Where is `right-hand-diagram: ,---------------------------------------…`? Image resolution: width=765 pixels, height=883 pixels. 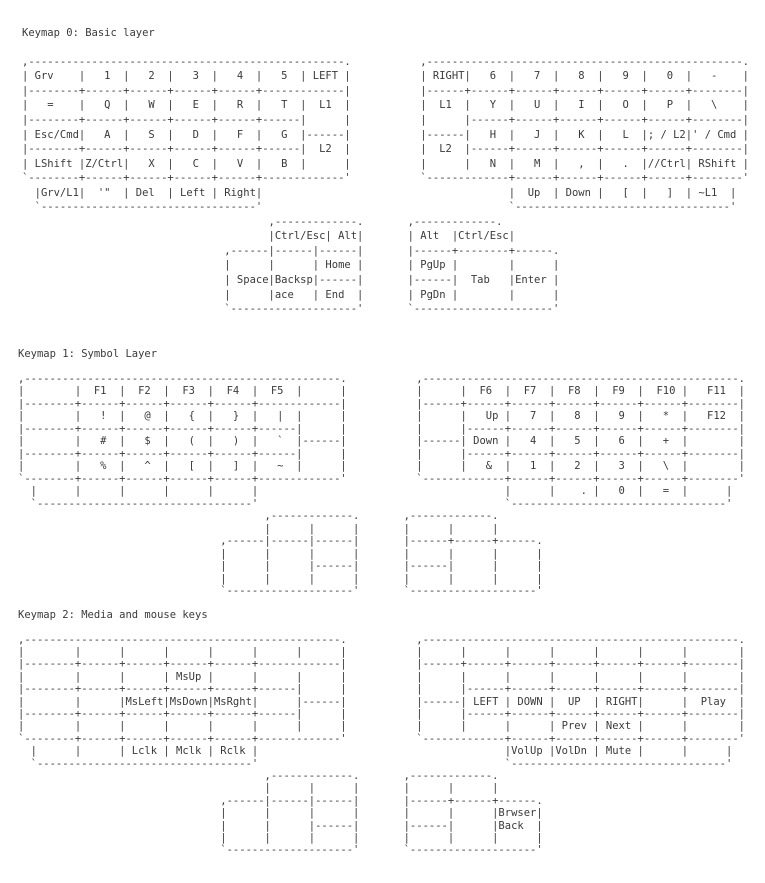 right-hand-diagram: ,---------------------------------------… is located at coordinates (580, 702).